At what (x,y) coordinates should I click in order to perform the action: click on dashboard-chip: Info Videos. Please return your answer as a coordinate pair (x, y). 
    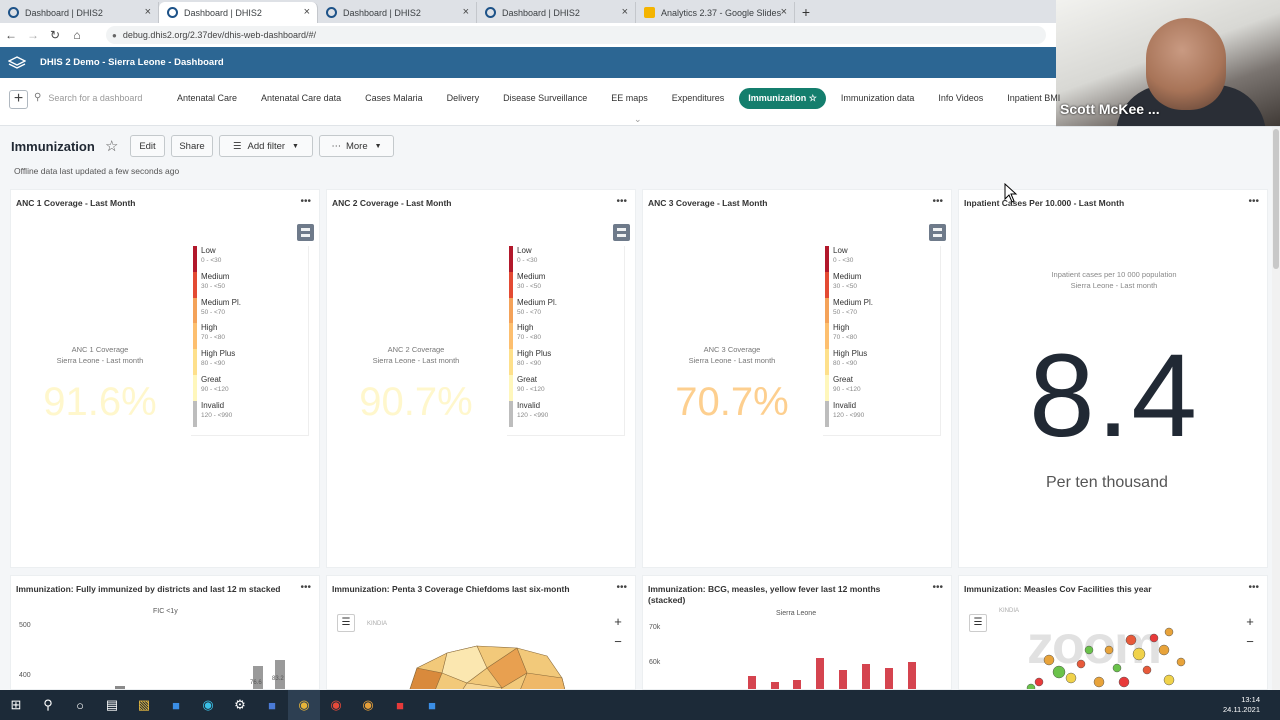
    Looking at the image, I should click on (961, 98).